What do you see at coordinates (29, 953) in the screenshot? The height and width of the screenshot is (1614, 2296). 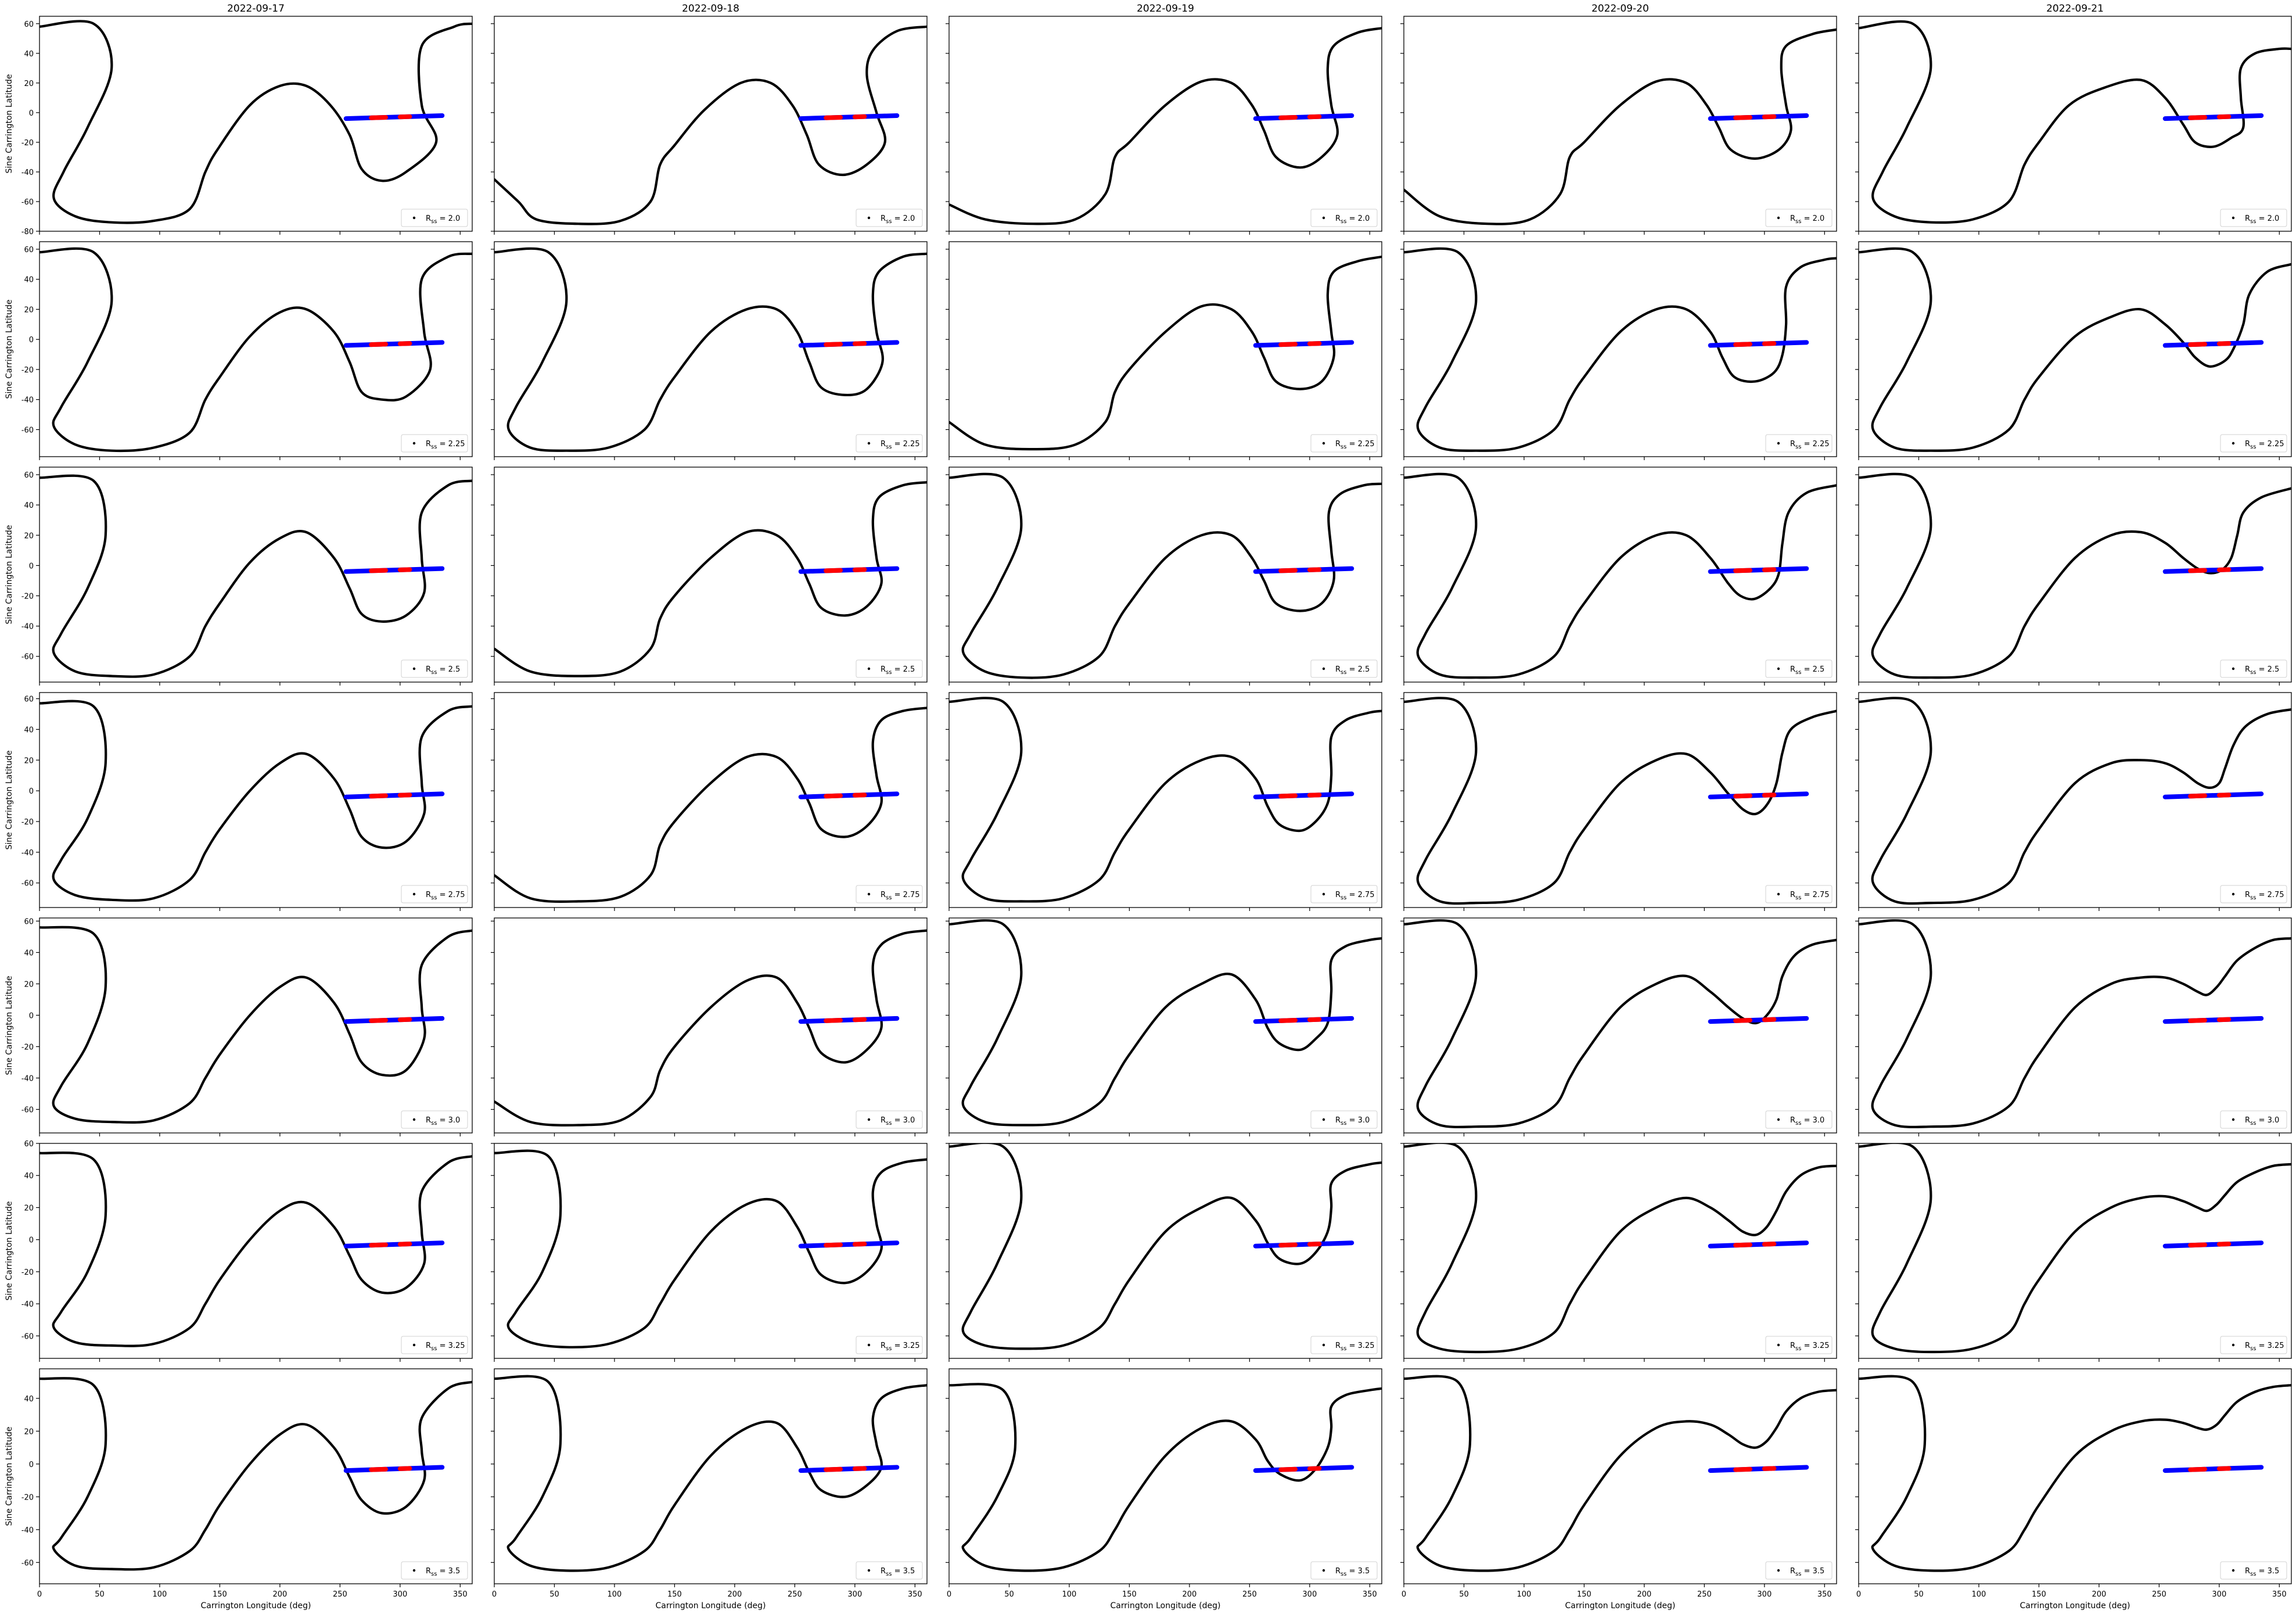 I see `y-tick-label: 40` at bounding box center [29, 953].